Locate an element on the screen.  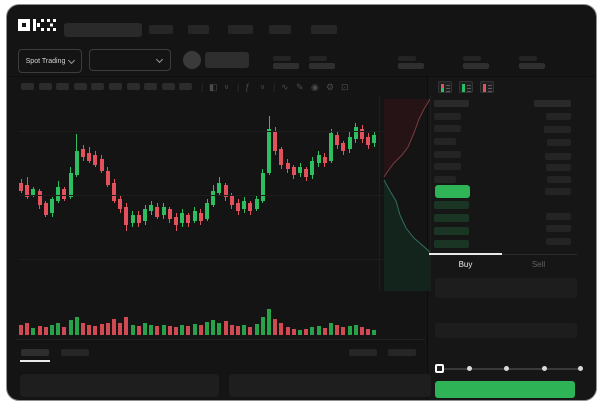
amount-input is located at coordinates (506, 330).